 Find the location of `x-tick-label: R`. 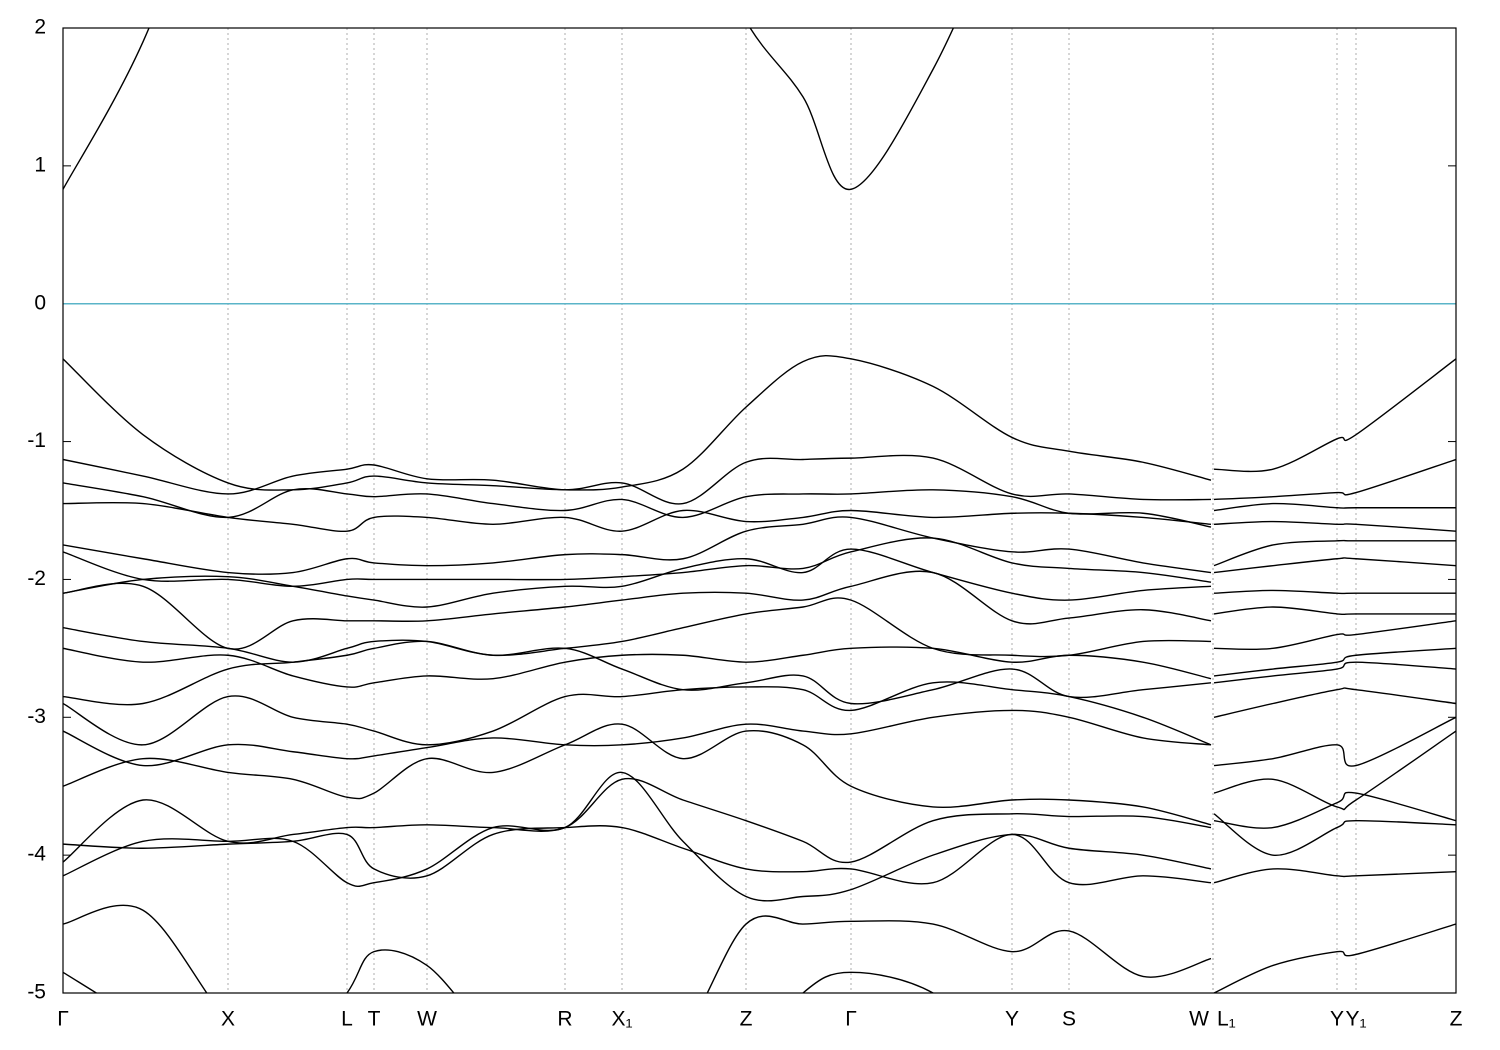

x-tick-label: R is located at coordinates (564, 1019).